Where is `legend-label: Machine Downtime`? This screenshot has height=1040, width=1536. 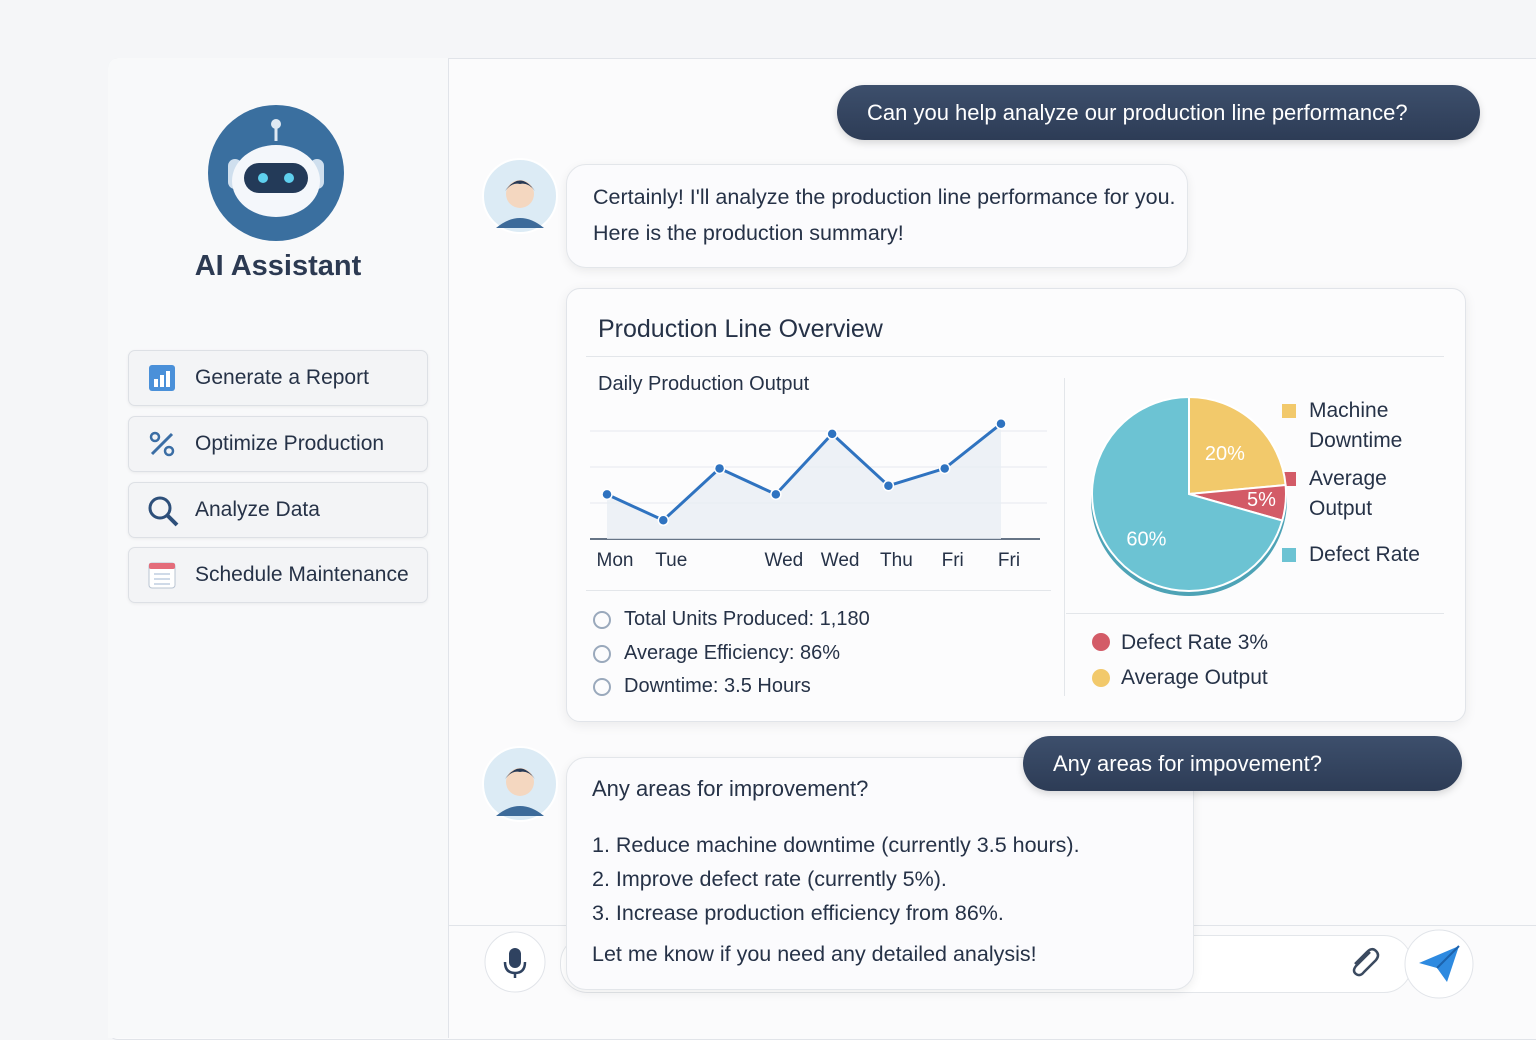
legend-label: Machine Downtime is located at coordinates (1356, 425).